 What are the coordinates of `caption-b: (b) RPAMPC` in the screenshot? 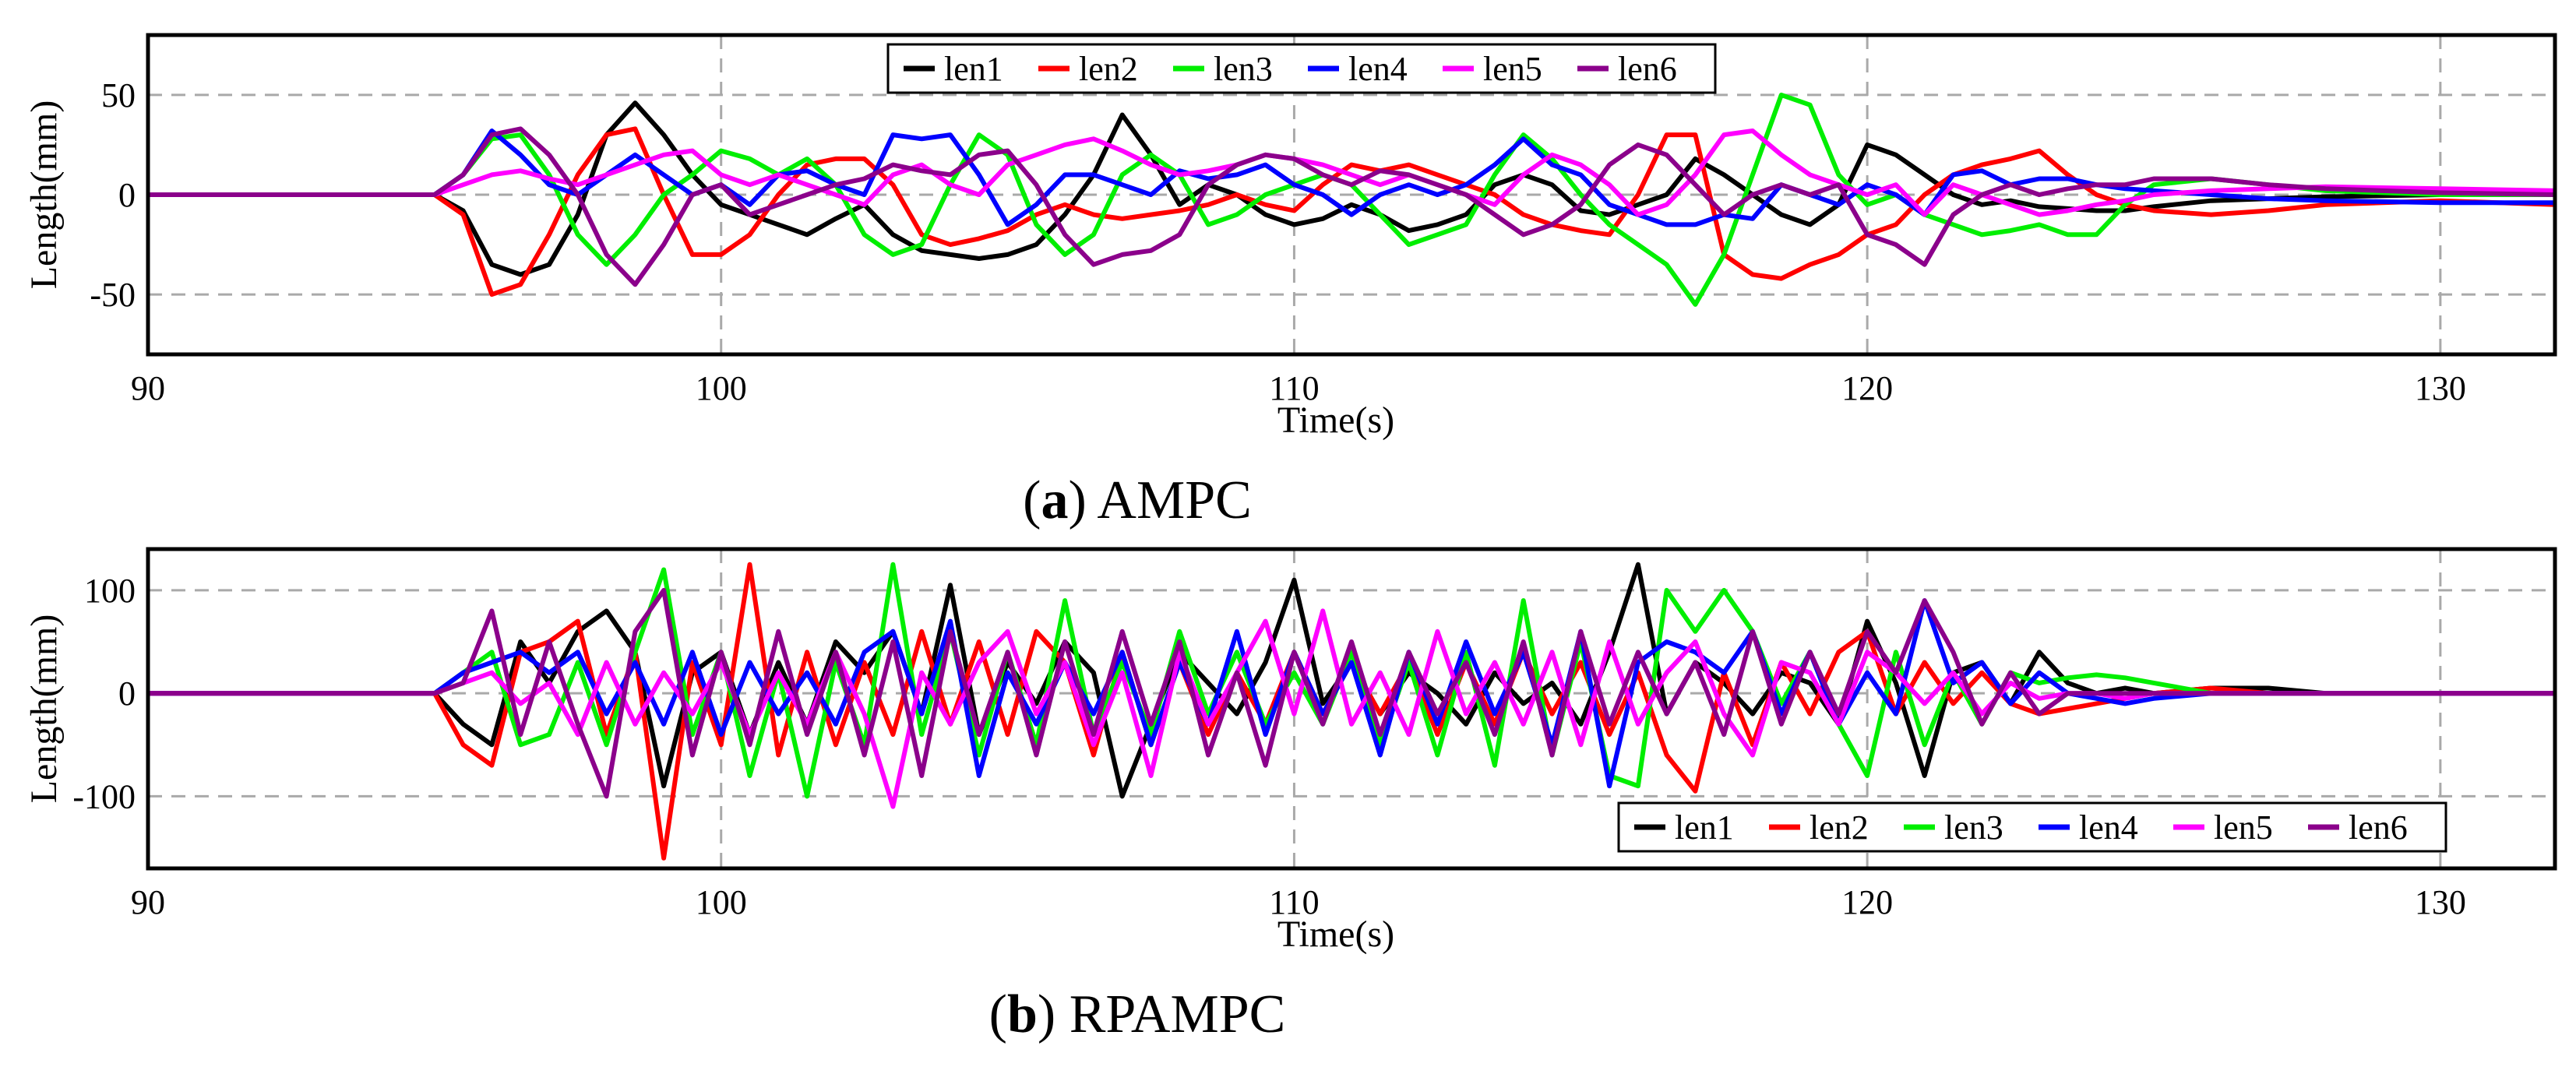 It's located at (1137, 1014).